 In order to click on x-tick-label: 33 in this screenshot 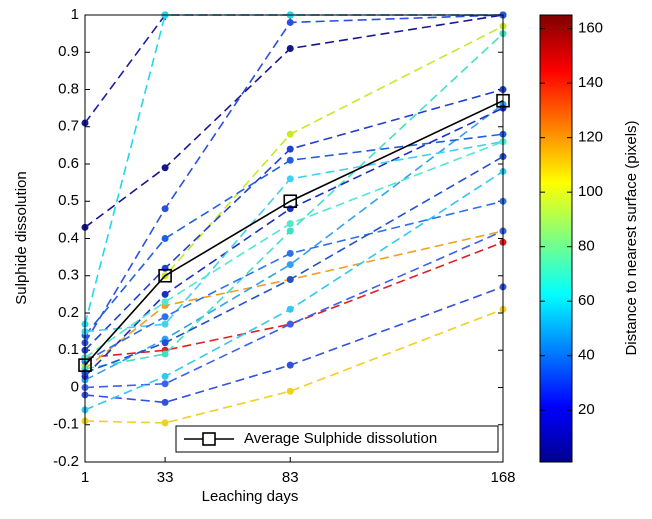, I will do `click(165, 477)`.